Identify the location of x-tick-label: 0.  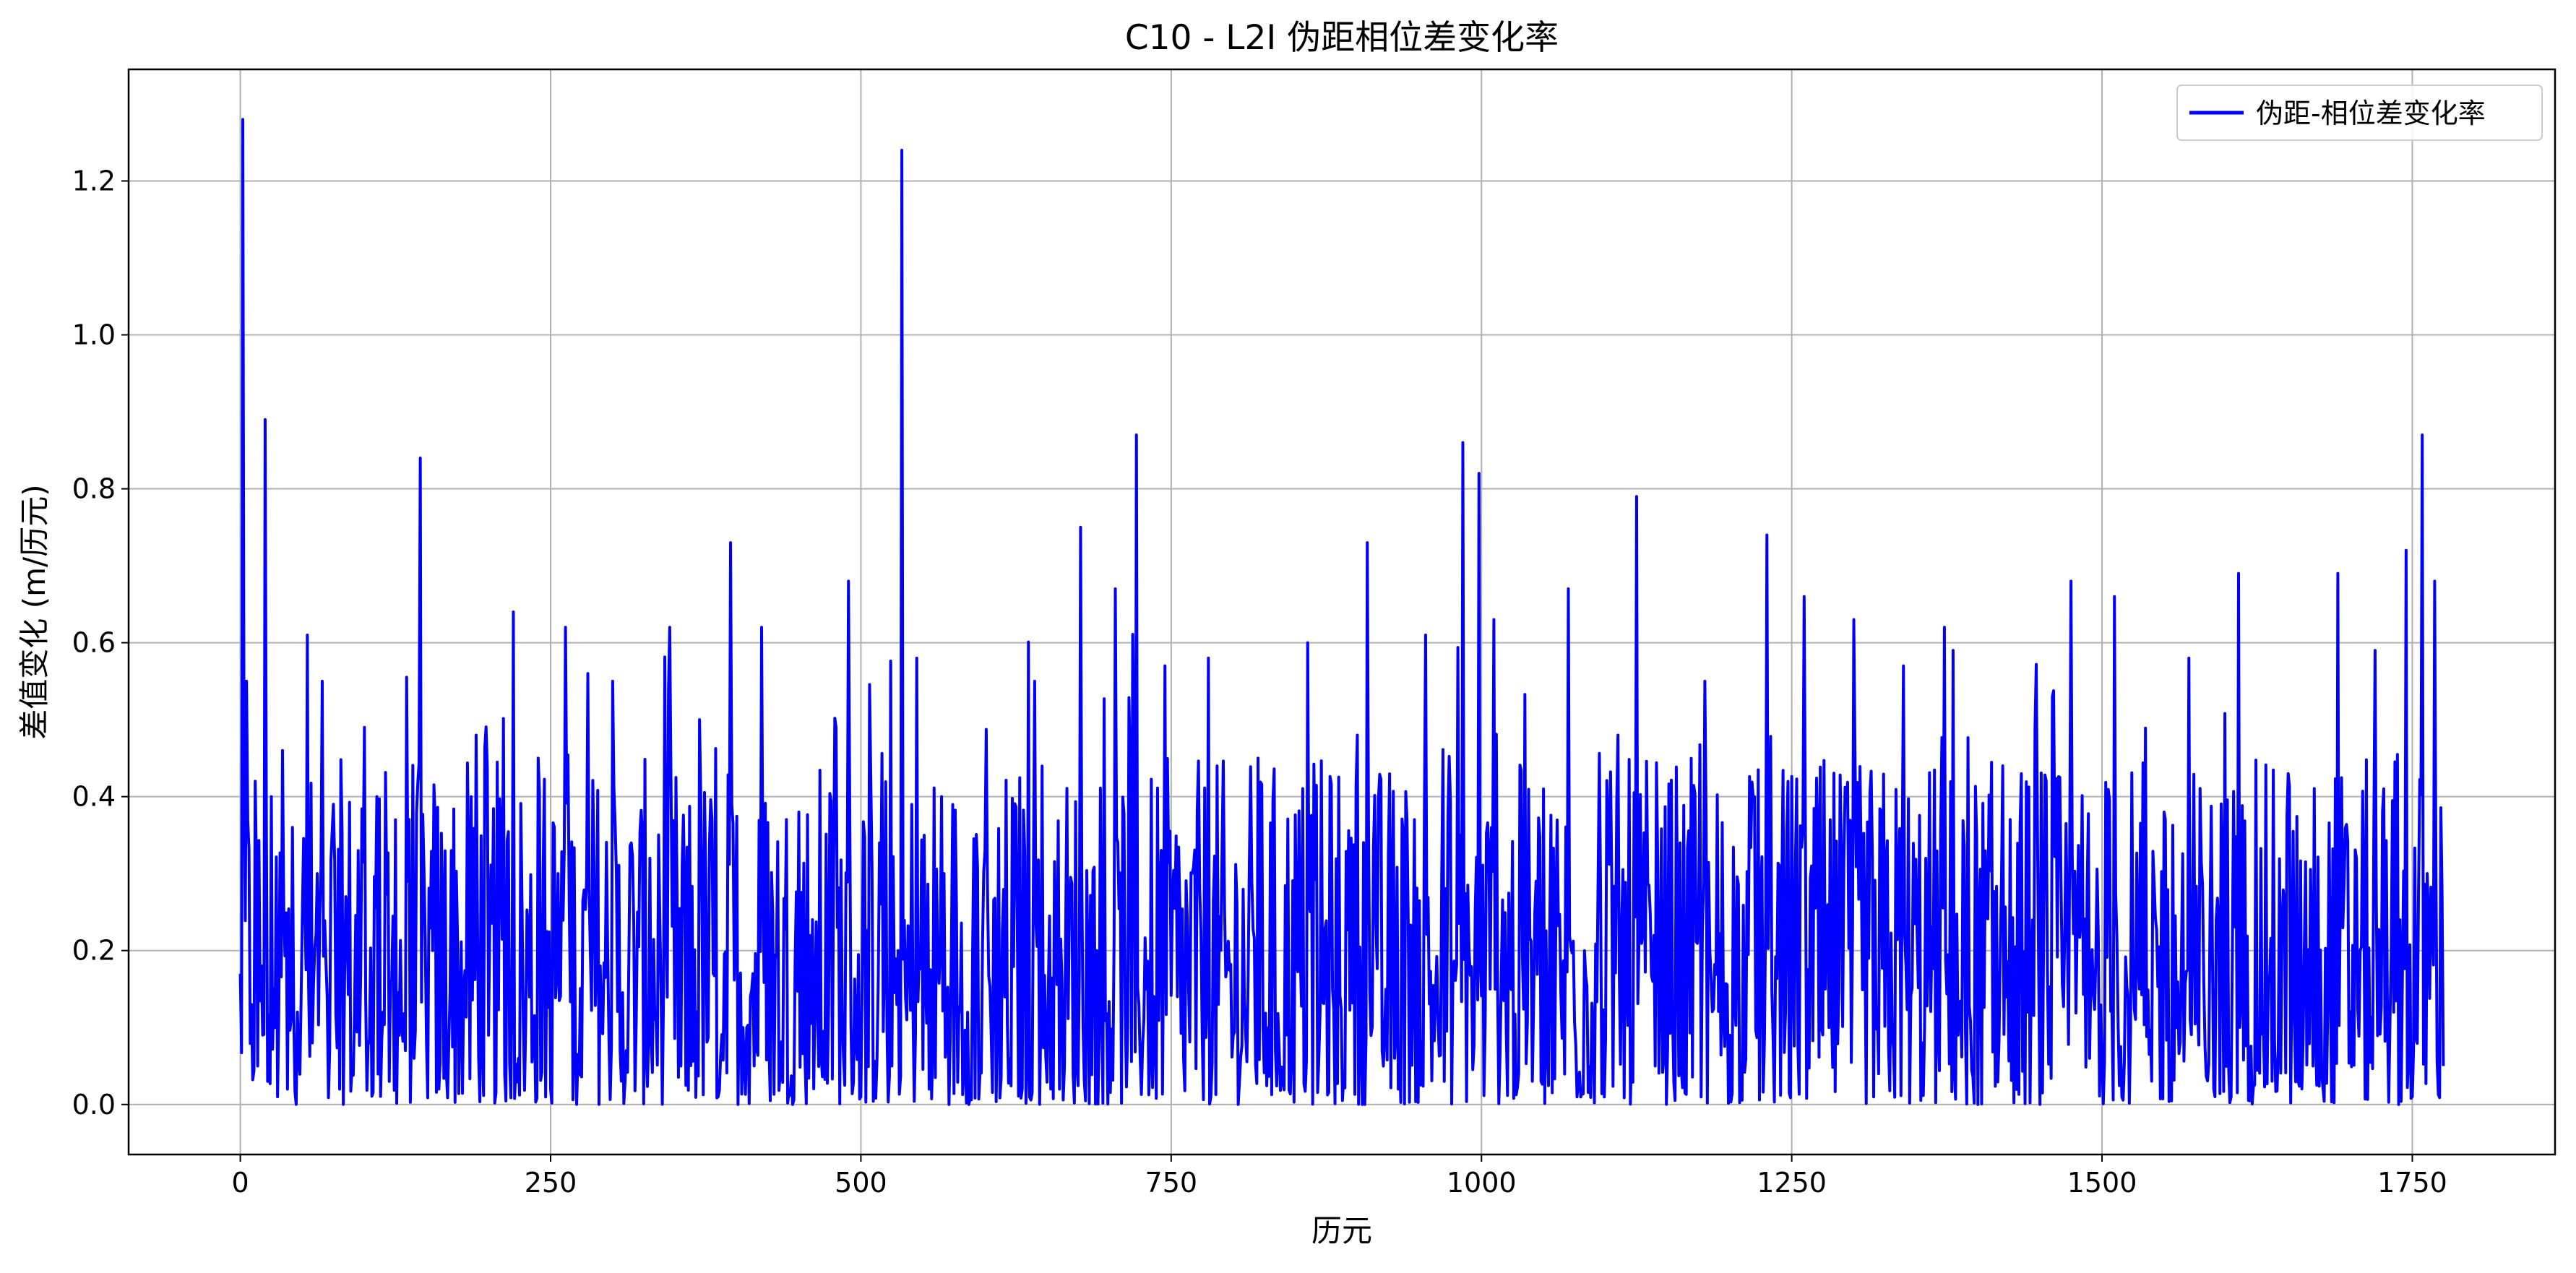
(240, 1183).